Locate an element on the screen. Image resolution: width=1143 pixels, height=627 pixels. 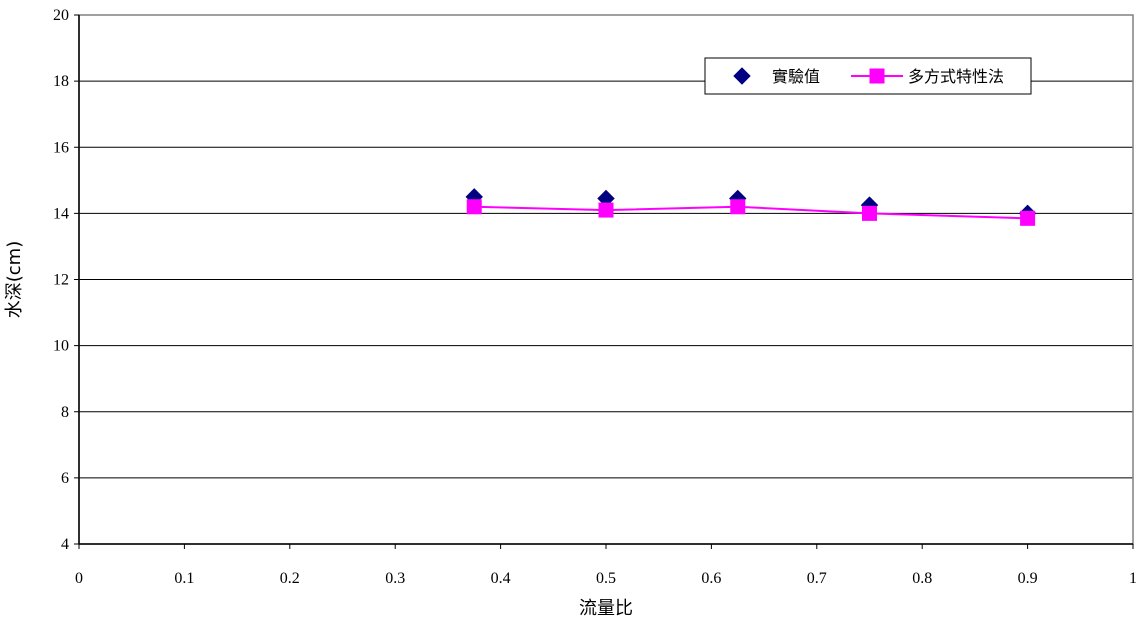
x-tick-label-5: 0.5 is located at coordinates (606, 578).